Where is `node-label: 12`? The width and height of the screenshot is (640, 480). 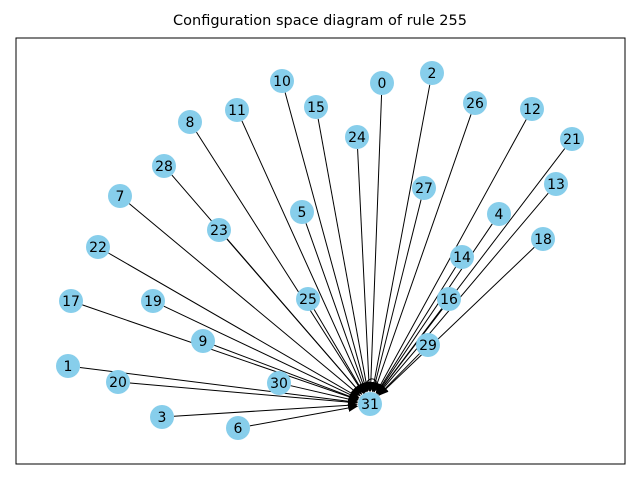
node-label: 12 is located at coordinates (532, 110).